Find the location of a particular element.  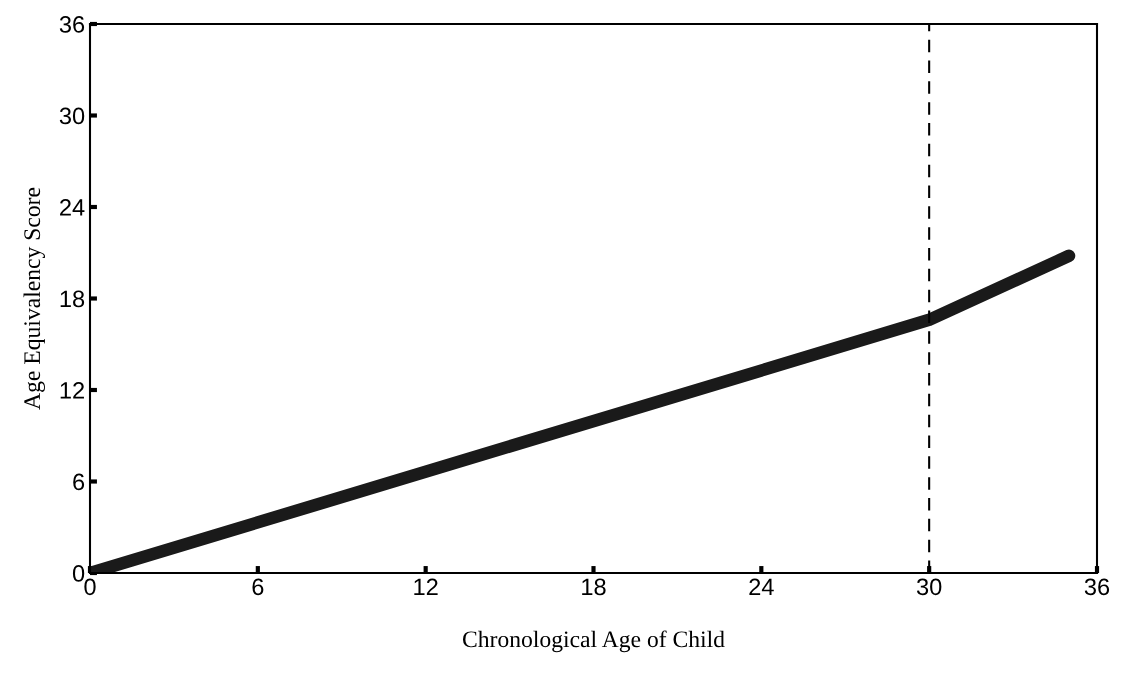

y-tick-label: 24 is located at coordinates (72, 207).